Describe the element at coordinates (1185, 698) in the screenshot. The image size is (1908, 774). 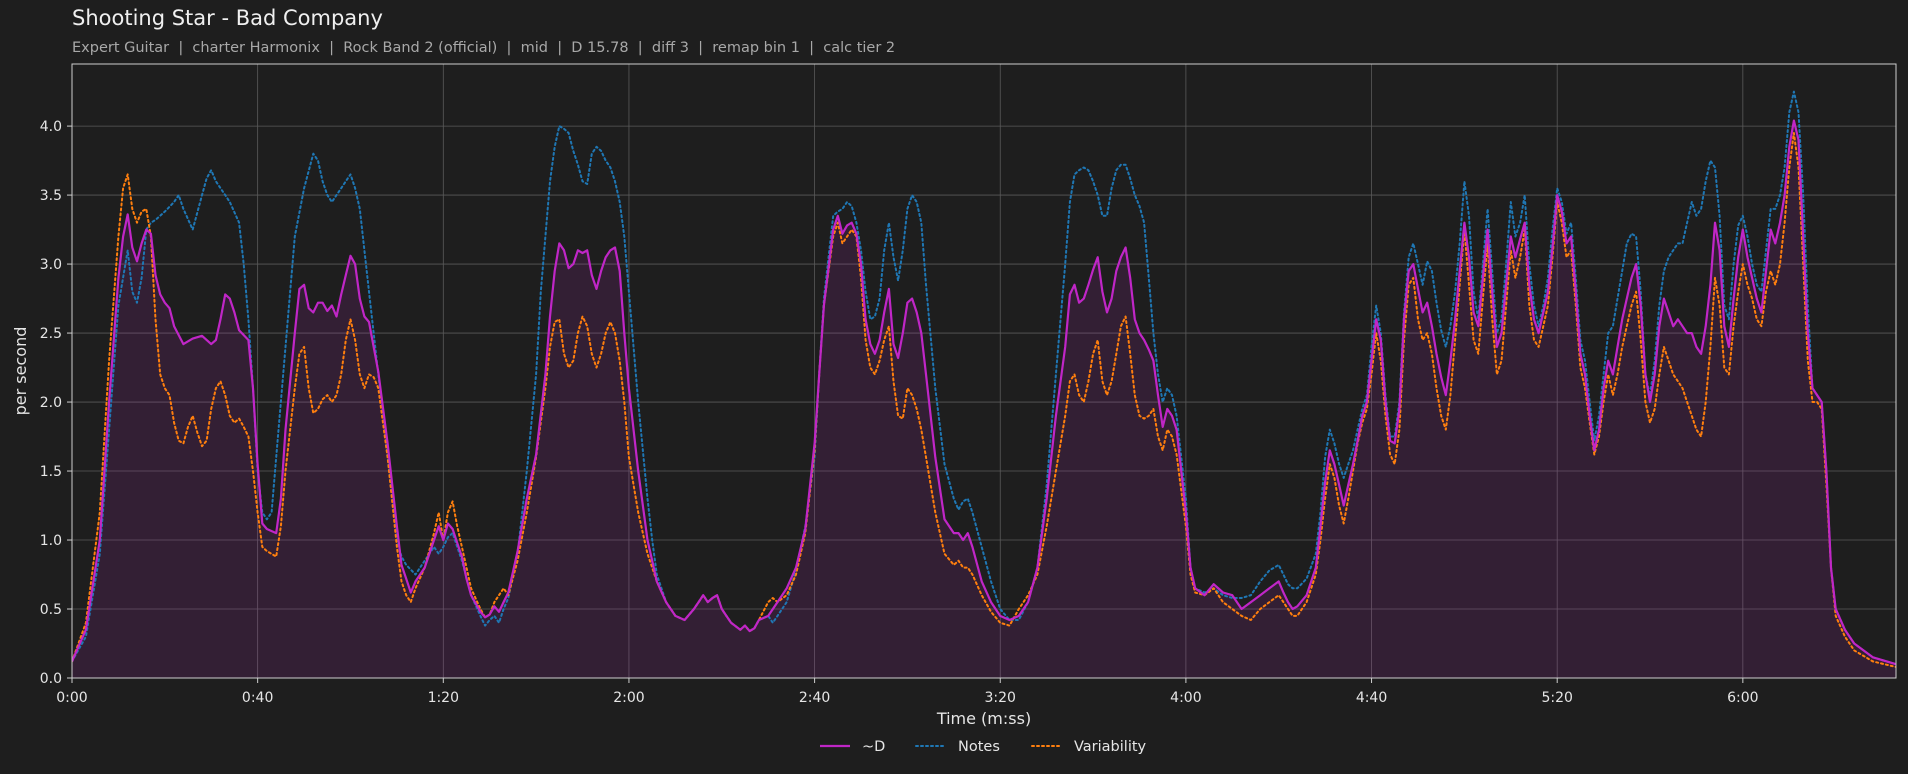
I see `x-tick-label: 4:00` at that location.